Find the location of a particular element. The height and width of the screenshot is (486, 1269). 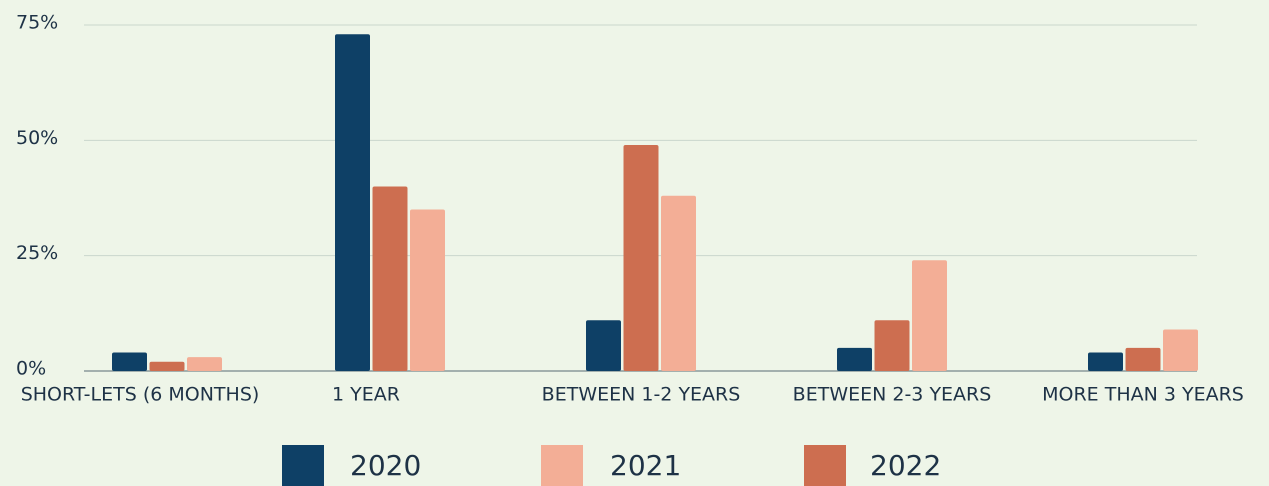

x-tick-label: SHORT-LETS (6 MONTHS) is located at coordinates (140, 395).